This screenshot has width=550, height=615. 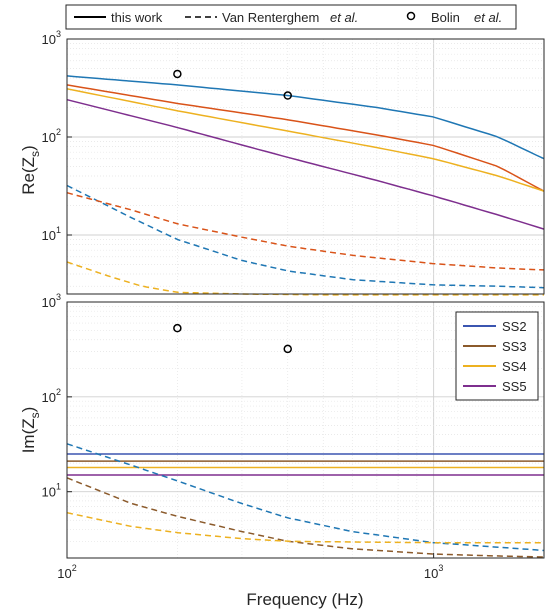 I want to click on series-line-ss4-solid, so click(x=305, y=140).